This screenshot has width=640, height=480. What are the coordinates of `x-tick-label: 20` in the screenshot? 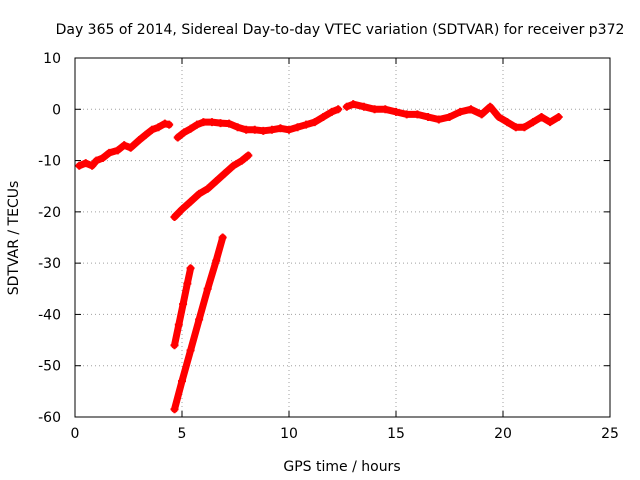 It's located at (503, 434).